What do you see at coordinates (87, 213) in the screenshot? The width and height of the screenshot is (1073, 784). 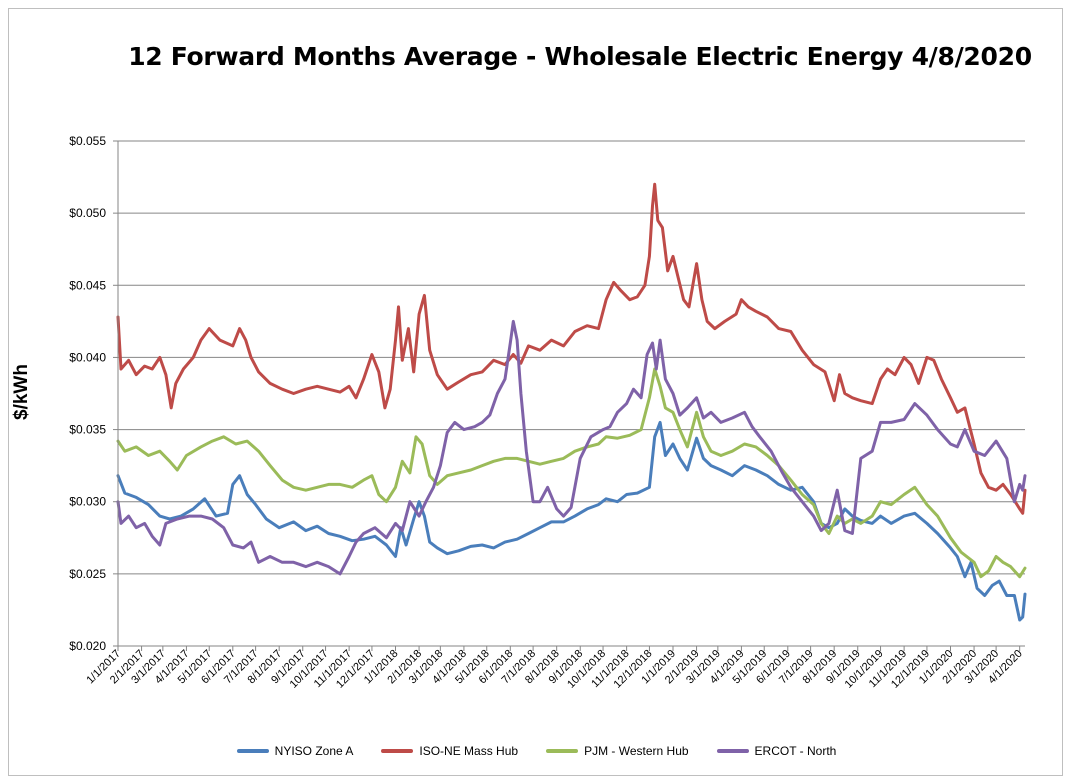 I see `y-tick-label: $0.050` at bounding box center [87, 213].